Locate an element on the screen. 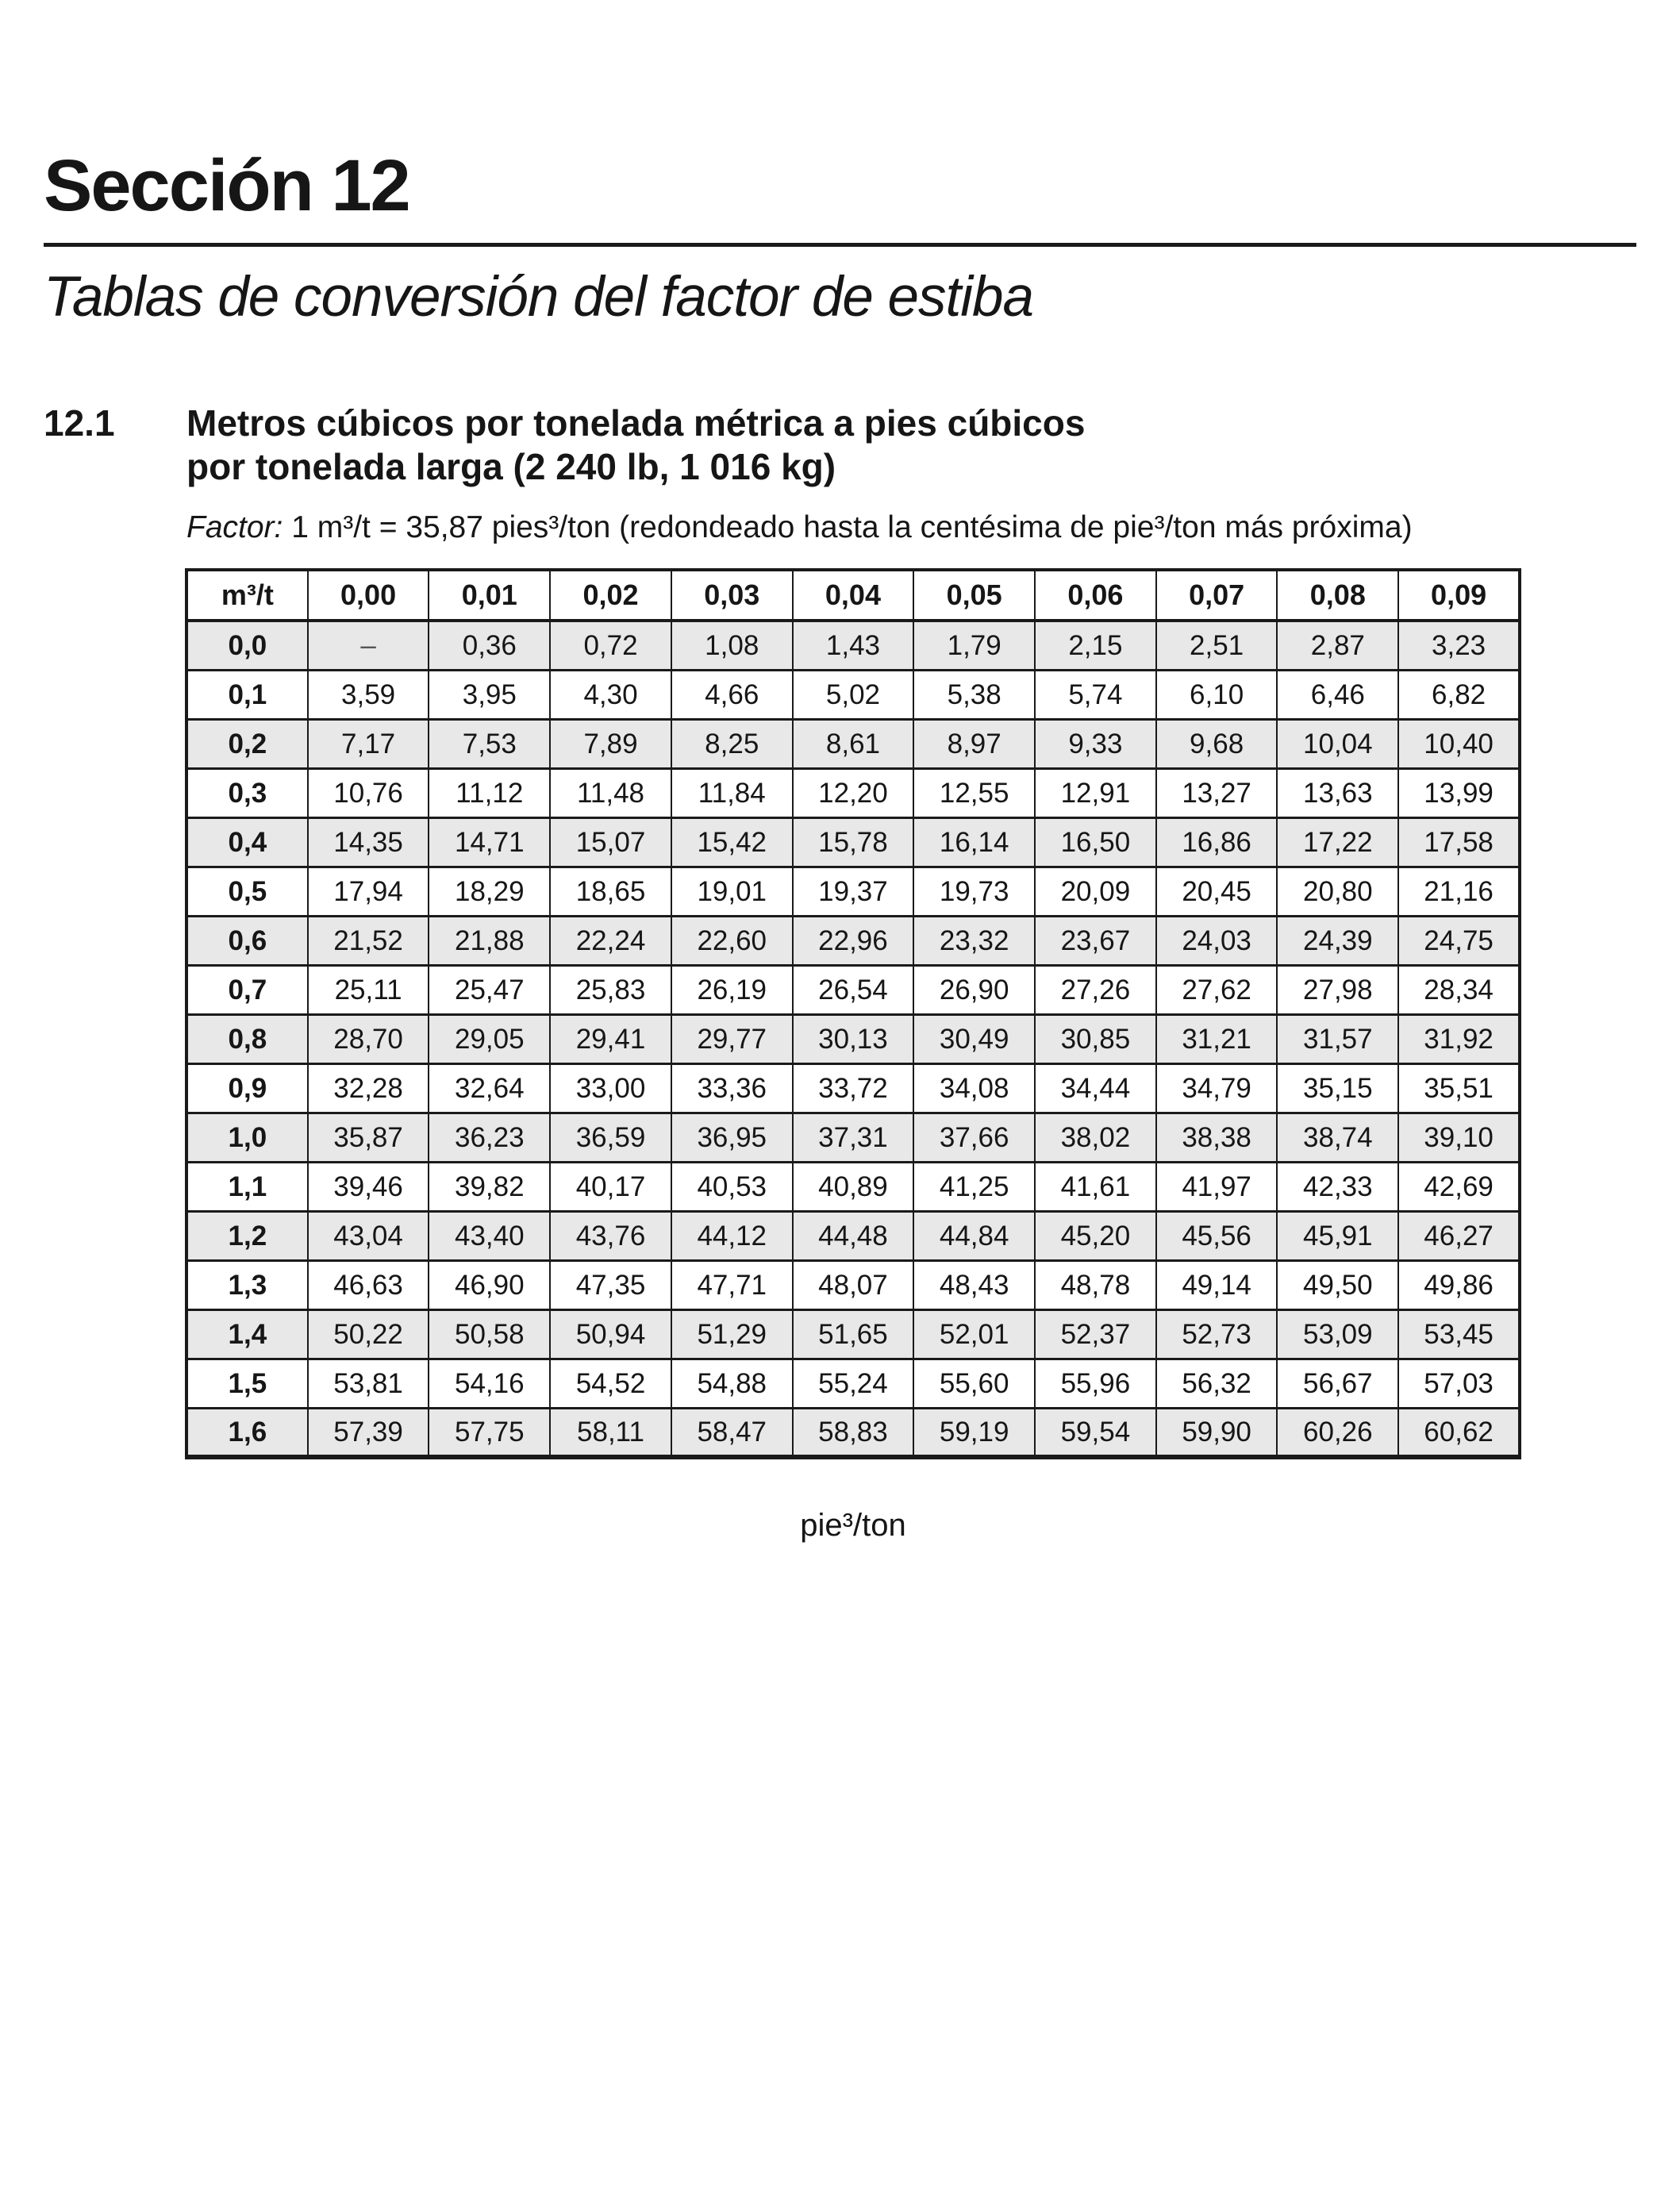 This screenshot has width=1680, height=2203. table-cell: 8,97 is located at coordinates (974, 743).